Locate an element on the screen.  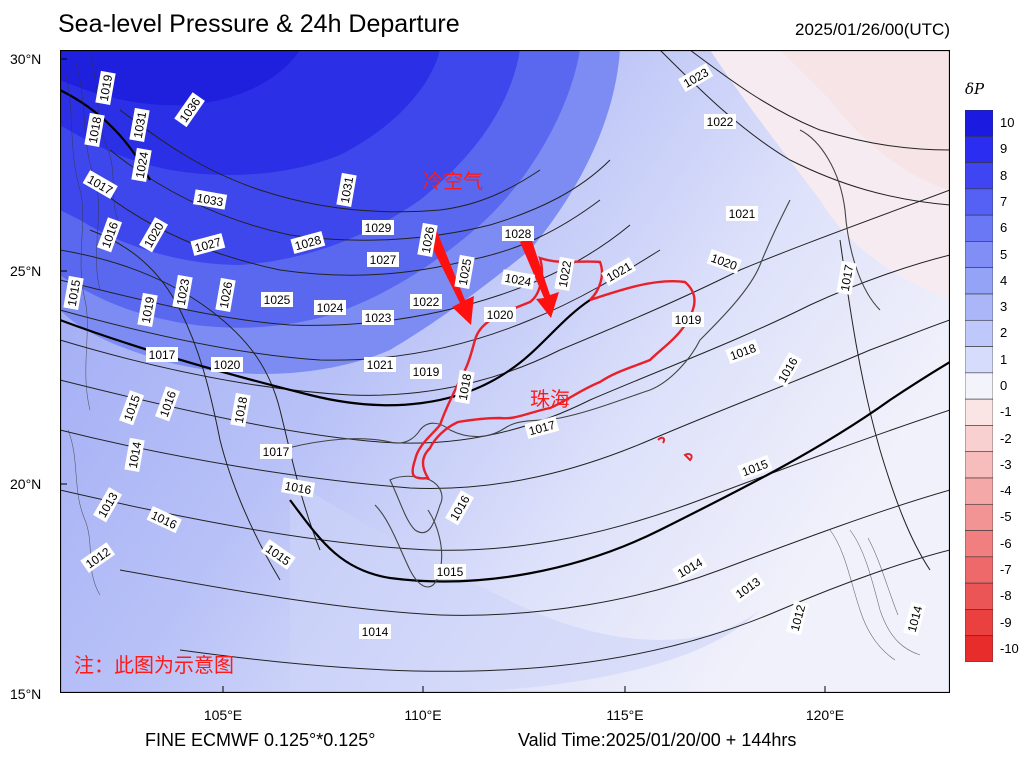
svg-text: 1022 is located at coordinates (565, 273).